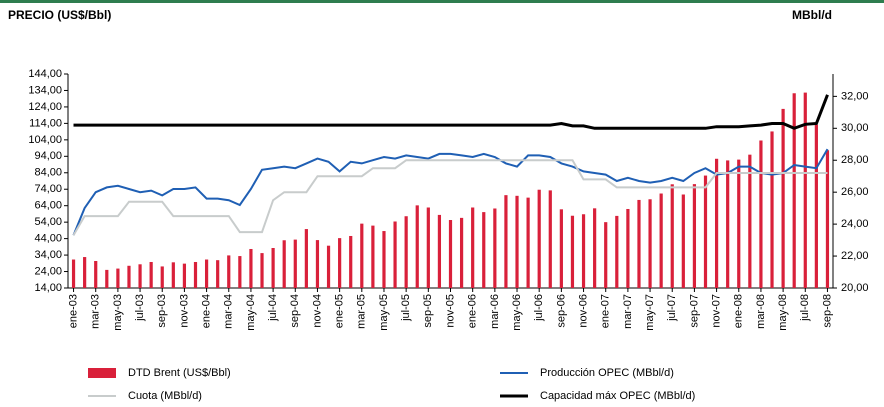  Describe the element at coordinates (812, 15) in the screenshot. I see `right-unit-title: MBbl/d` at that location.